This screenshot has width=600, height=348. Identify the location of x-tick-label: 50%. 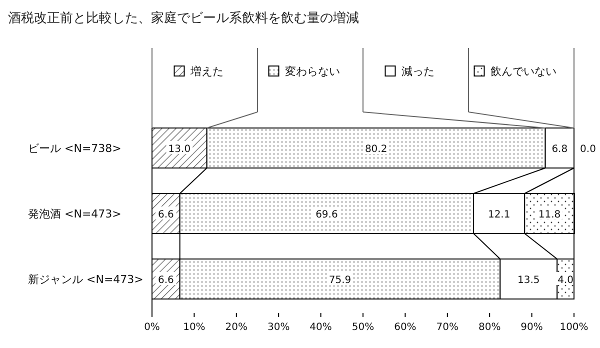
(363, 327).